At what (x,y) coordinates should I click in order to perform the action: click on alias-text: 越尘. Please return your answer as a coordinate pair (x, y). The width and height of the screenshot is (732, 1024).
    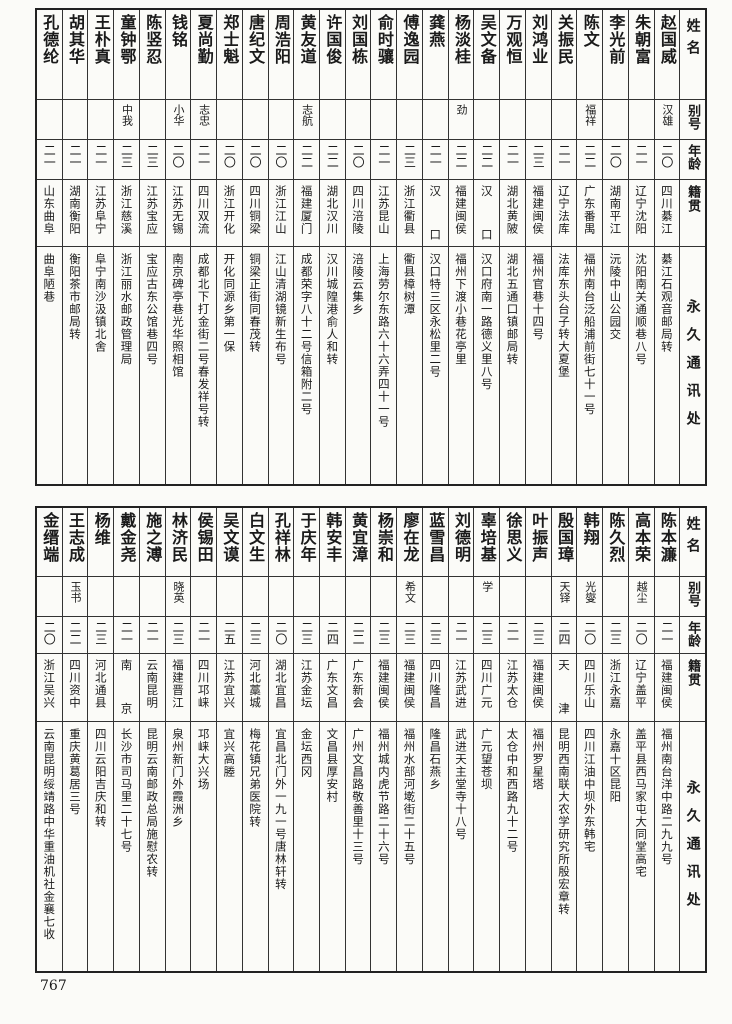
    Looking at the image, I should click on (642, 592).